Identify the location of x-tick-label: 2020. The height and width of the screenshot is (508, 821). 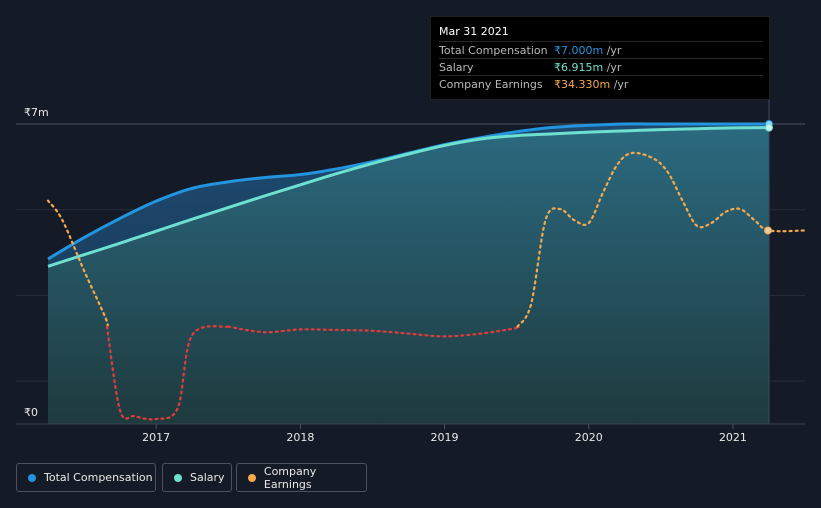
(589, 437).